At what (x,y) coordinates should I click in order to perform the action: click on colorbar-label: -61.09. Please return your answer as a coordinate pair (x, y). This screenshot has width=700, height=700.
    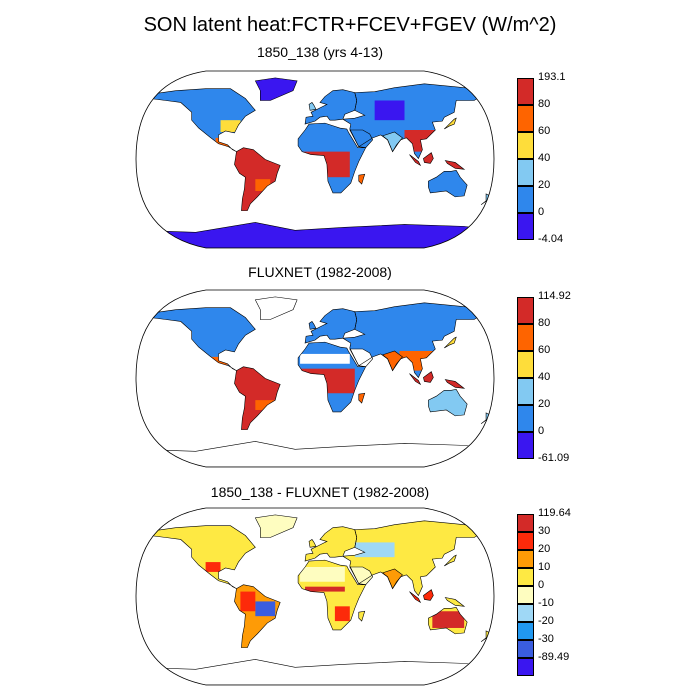
    Looking at the image, I should click on (554, 458).